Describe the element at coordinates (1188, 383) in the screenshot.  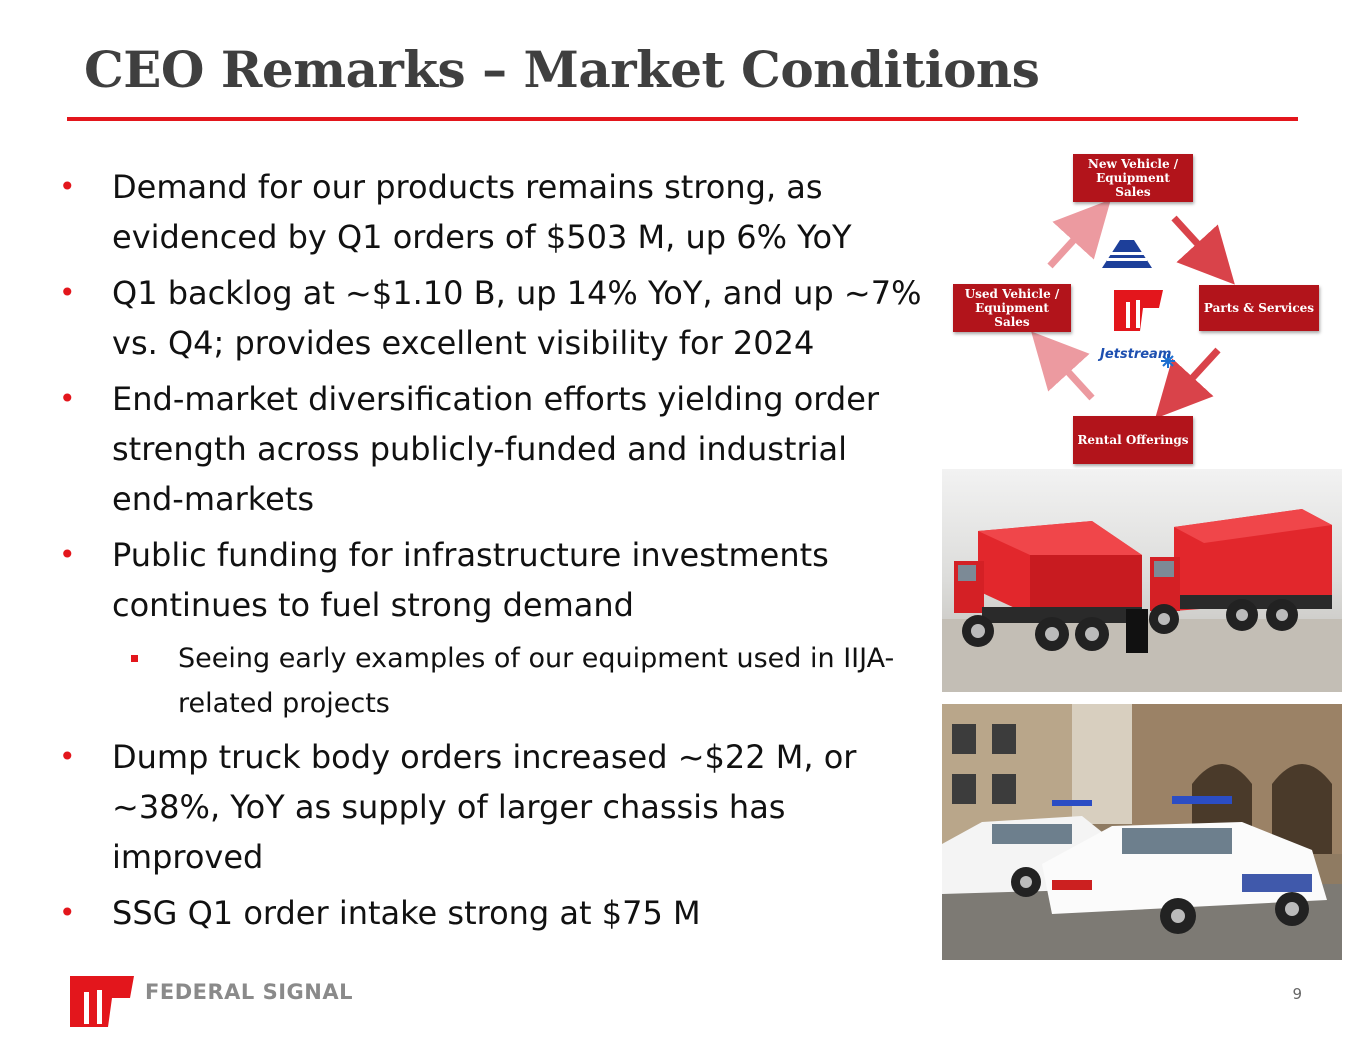
I see `arrow-bottom-right` at that location.